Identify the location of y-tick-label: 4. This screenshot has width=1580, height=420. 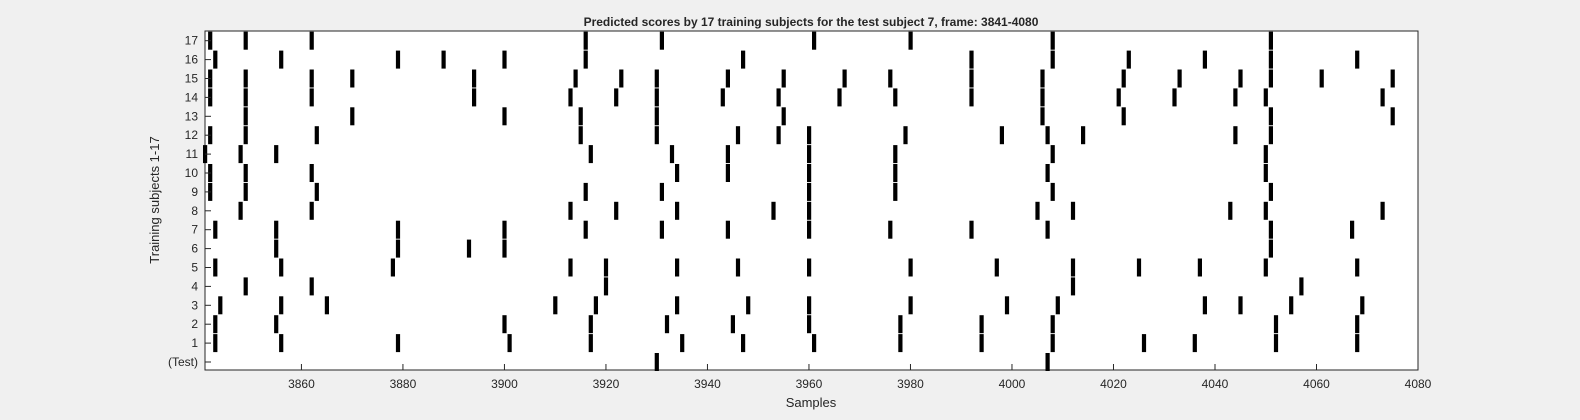
(194, 286).